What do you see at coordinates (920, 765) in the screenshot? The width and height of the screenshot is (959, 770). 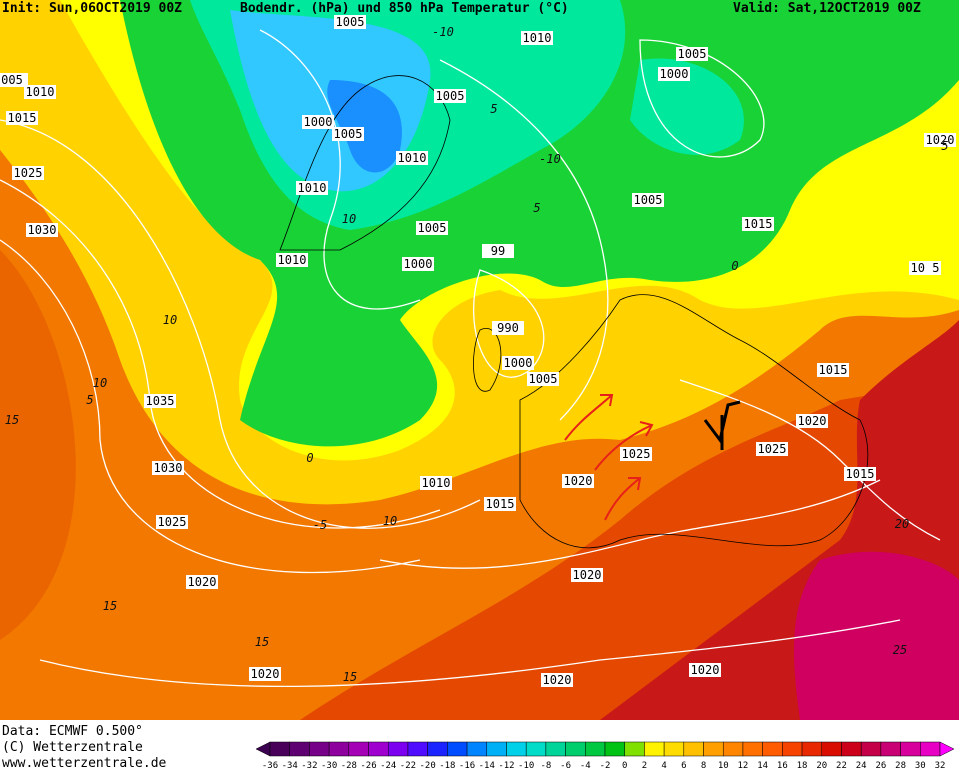 I see `colorbar-label: 30` at bounding box center [920, 765].